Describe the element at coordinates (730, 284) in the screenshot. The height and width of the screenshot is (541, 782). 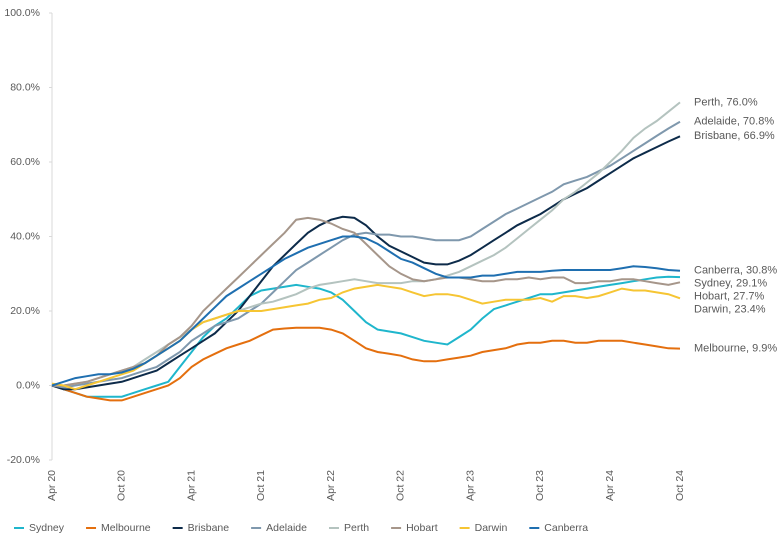
I see `end-label: Sydney, 29.1%` at that location.